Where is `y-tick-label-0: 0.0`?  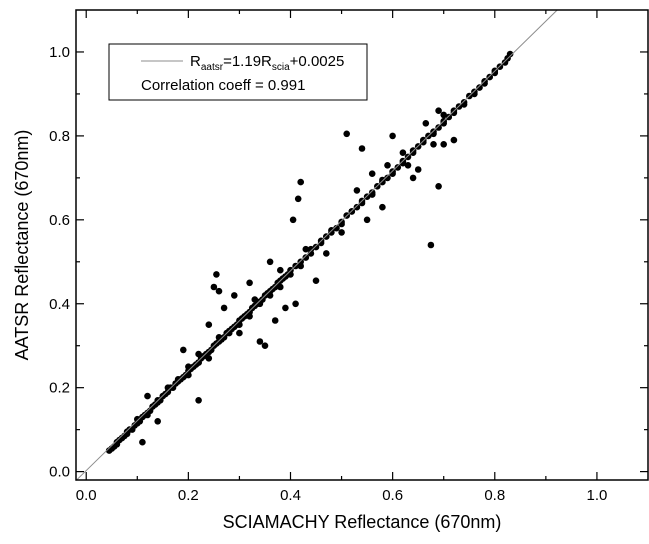 y-tick-label-0: 0.0 is located at coordinates (59, 472).